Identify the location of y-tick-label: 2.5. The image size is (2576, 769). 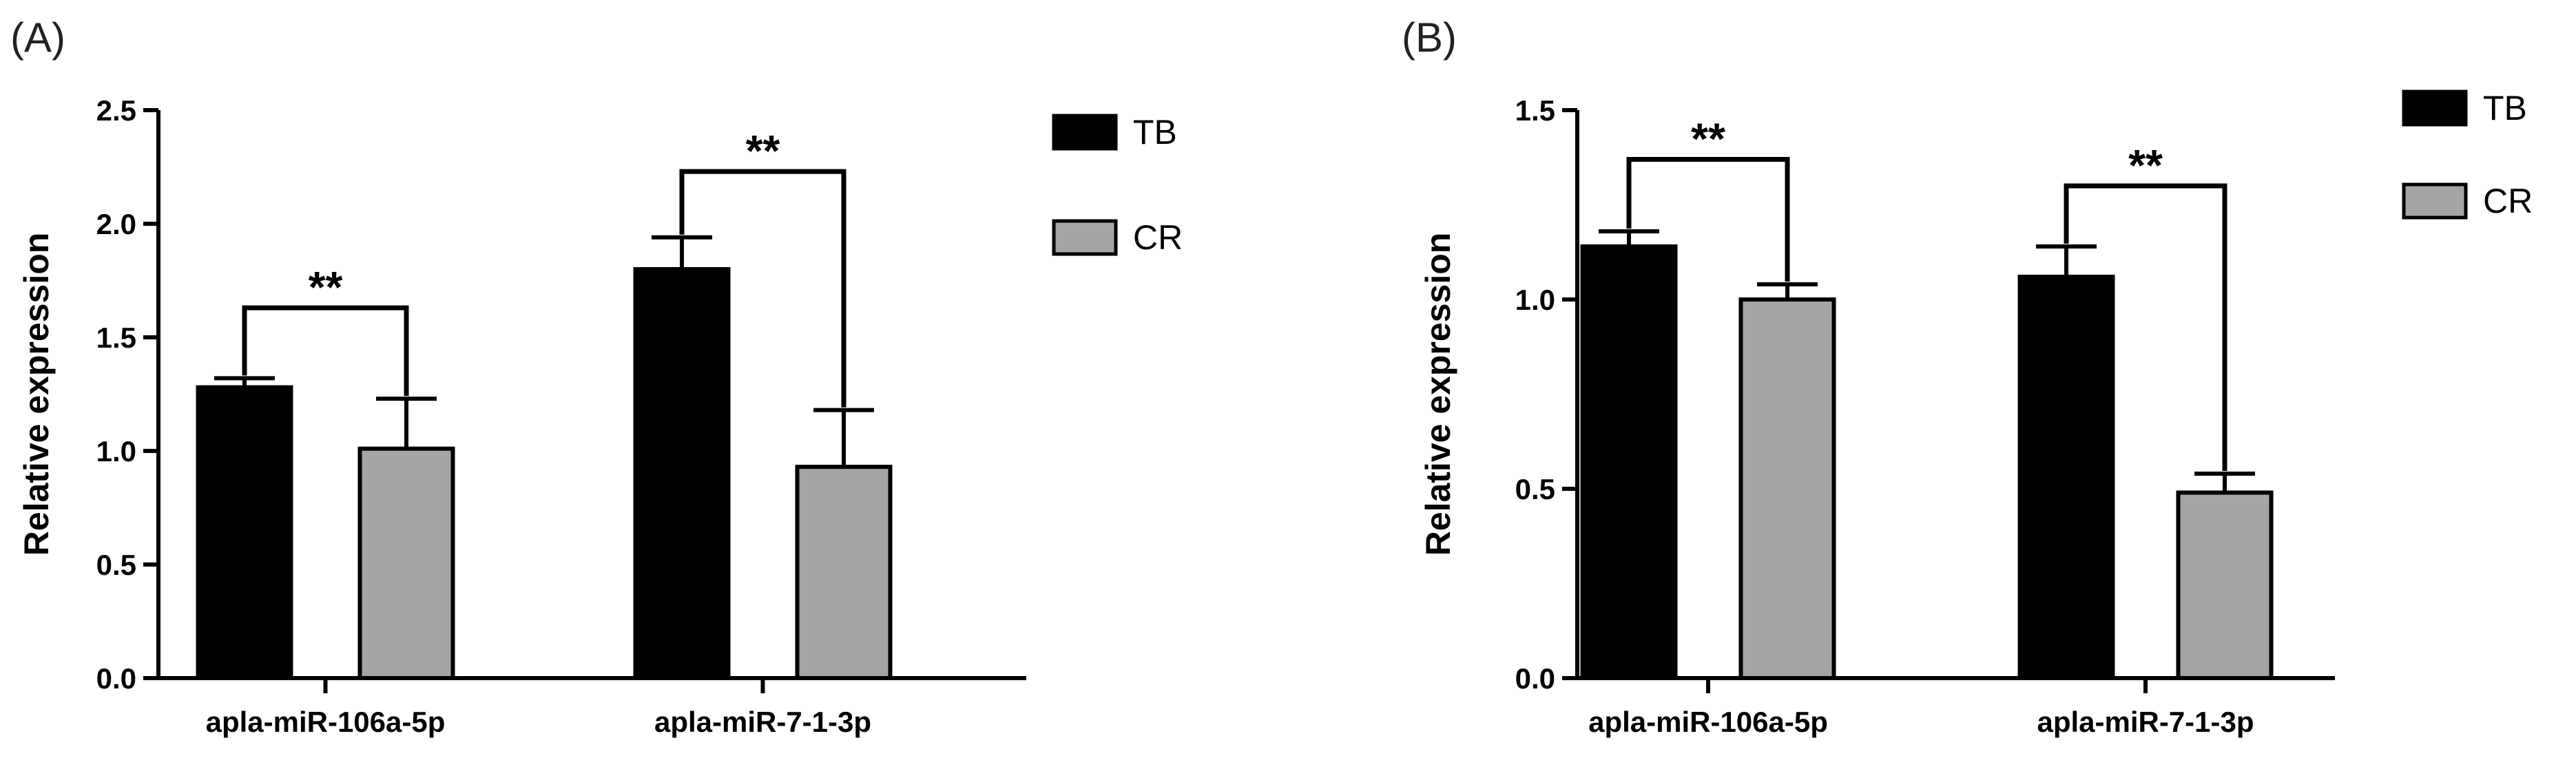
(116, 111).